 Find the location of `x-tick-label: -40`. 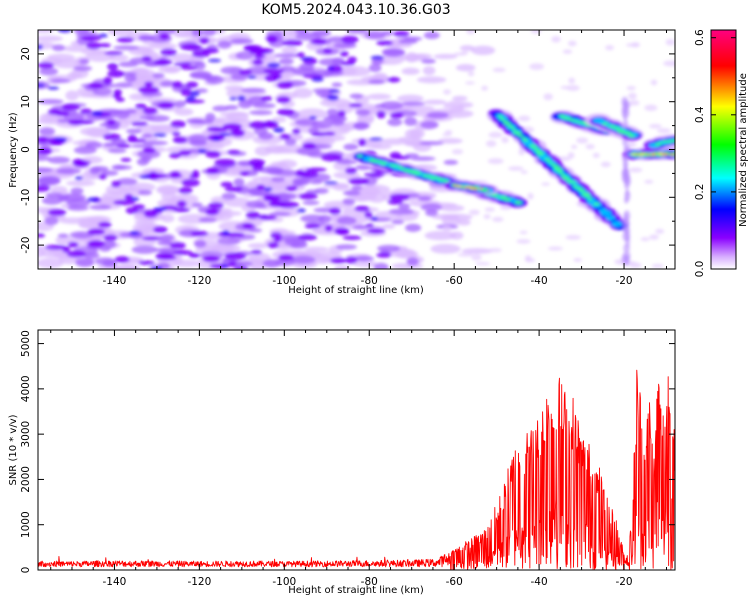

x-tick-label: -40 is located at coordinates (539, 582).